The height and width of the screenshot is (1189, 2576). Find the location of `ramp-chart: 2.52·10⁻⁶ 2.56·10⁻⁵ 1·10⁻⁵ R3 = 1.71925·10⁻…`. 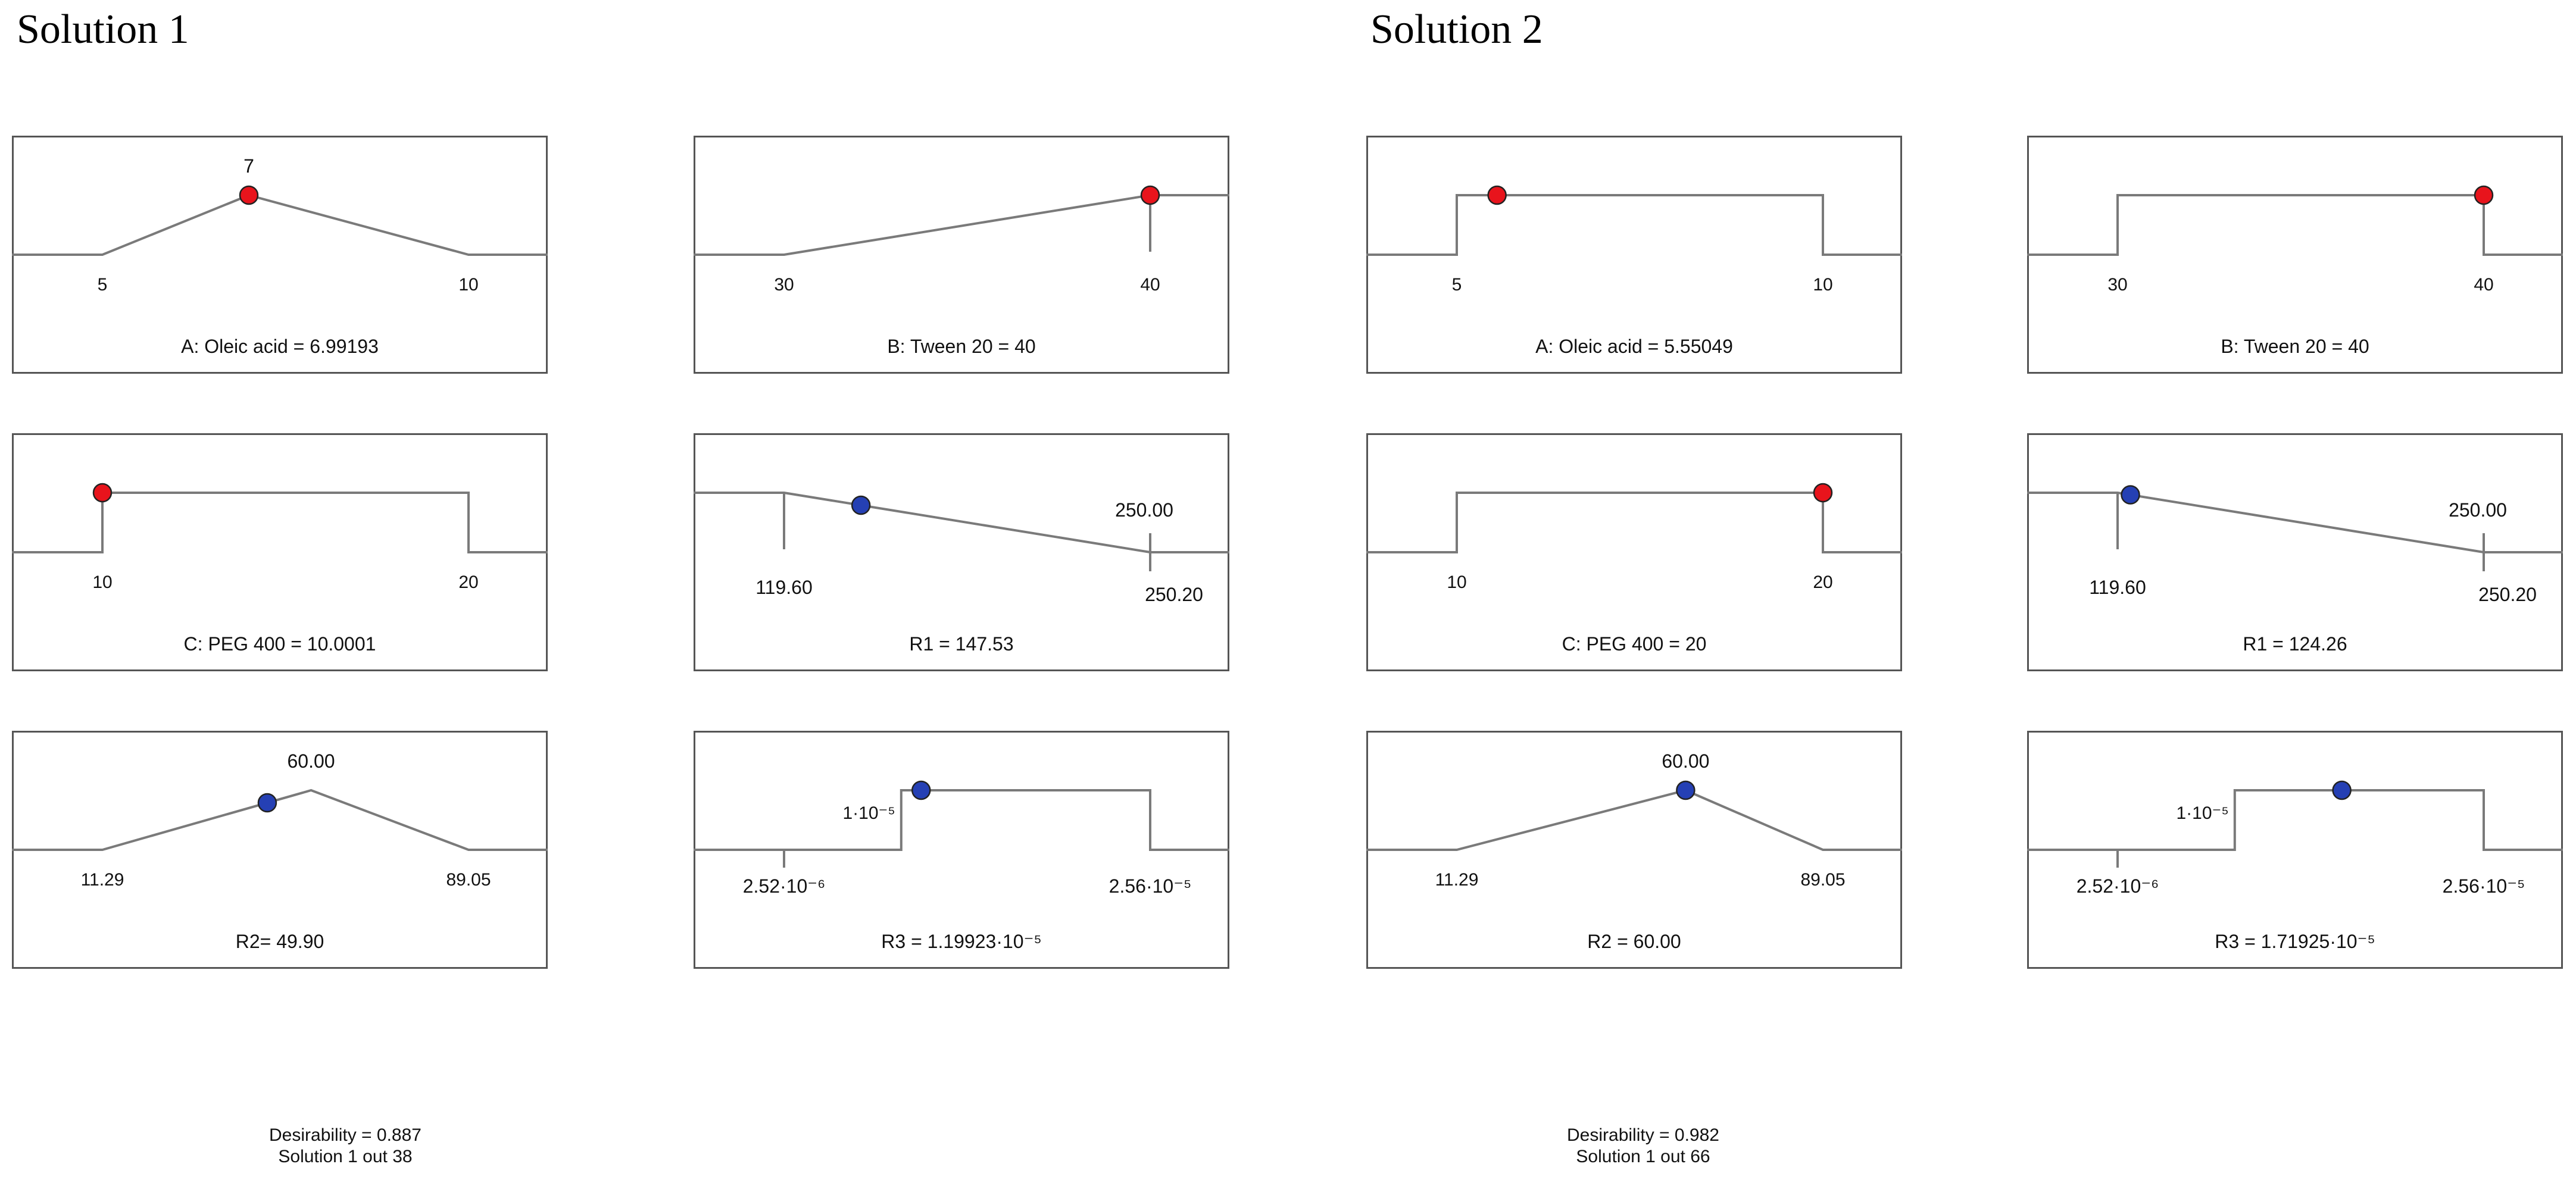

ramp-chart: 2.52·10⁻⁶ 2.56·10⁻⁵ 1·10⁻⁵ R3 = 1.71925·10⁻… is located at coordinates (2295, 850).